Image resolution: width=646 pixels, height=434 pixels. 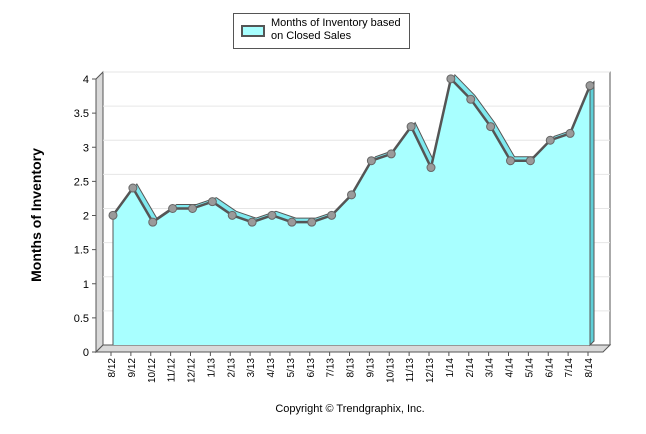 What do you see at coordinates (311, 368) in the screenshot?
I see `x-tick-label: 6/13` at bounding box center [311, 368].